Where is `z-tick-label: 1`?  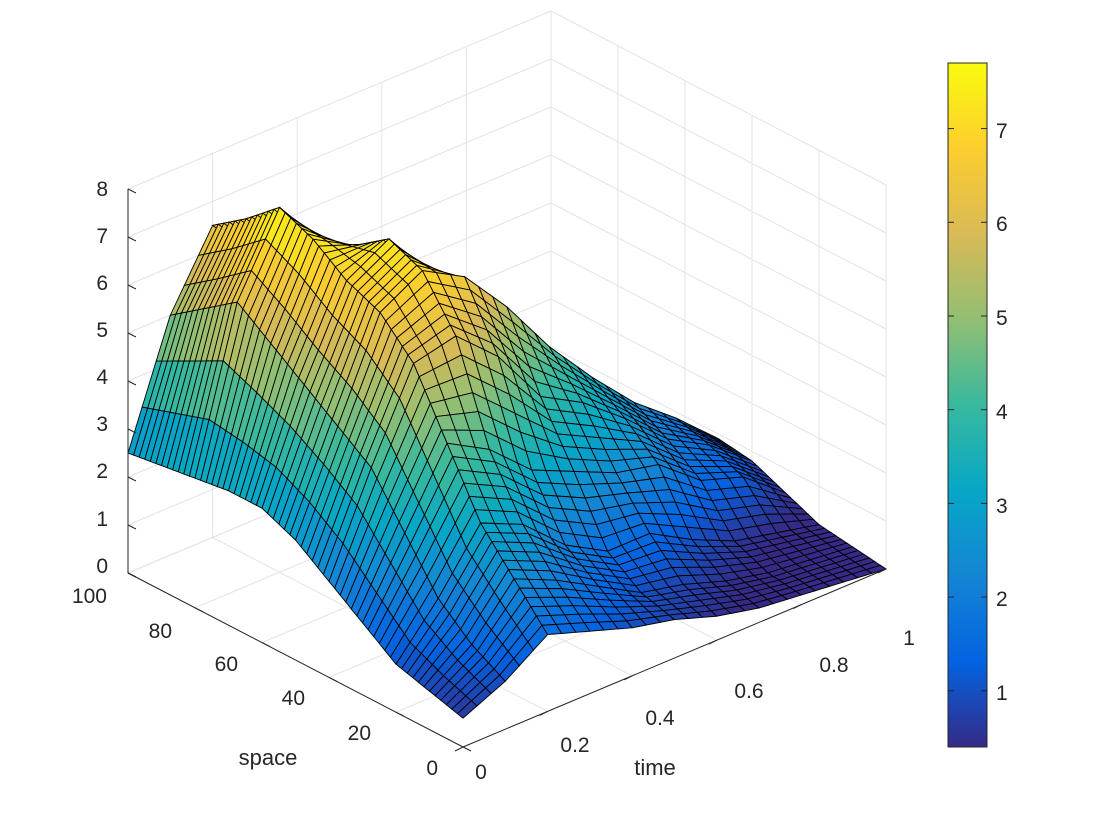
z-tick-label: 1 is located at coordinates (102, 519).